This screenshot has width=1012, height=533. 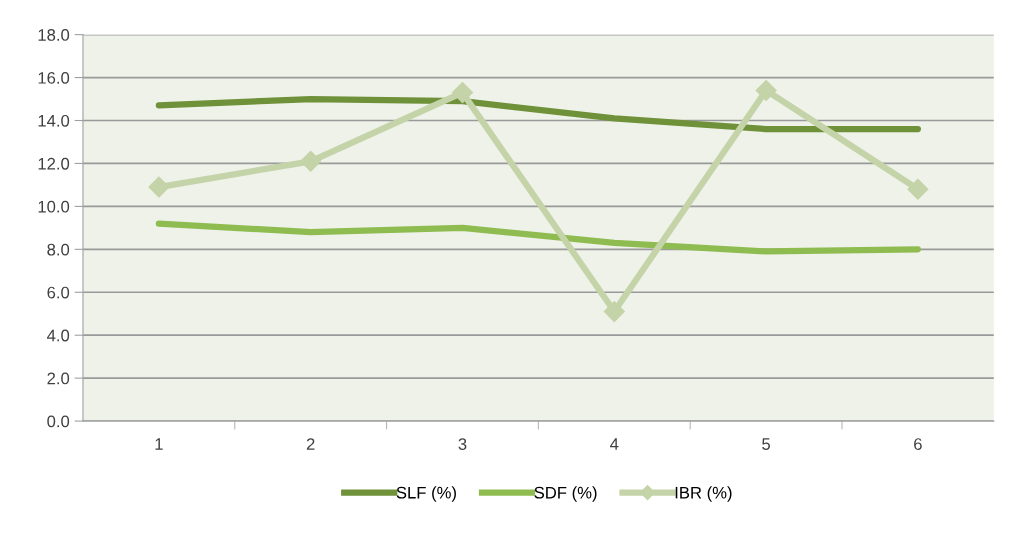 I want to click on x-tick-label: 6, so click(x=918, y=444).